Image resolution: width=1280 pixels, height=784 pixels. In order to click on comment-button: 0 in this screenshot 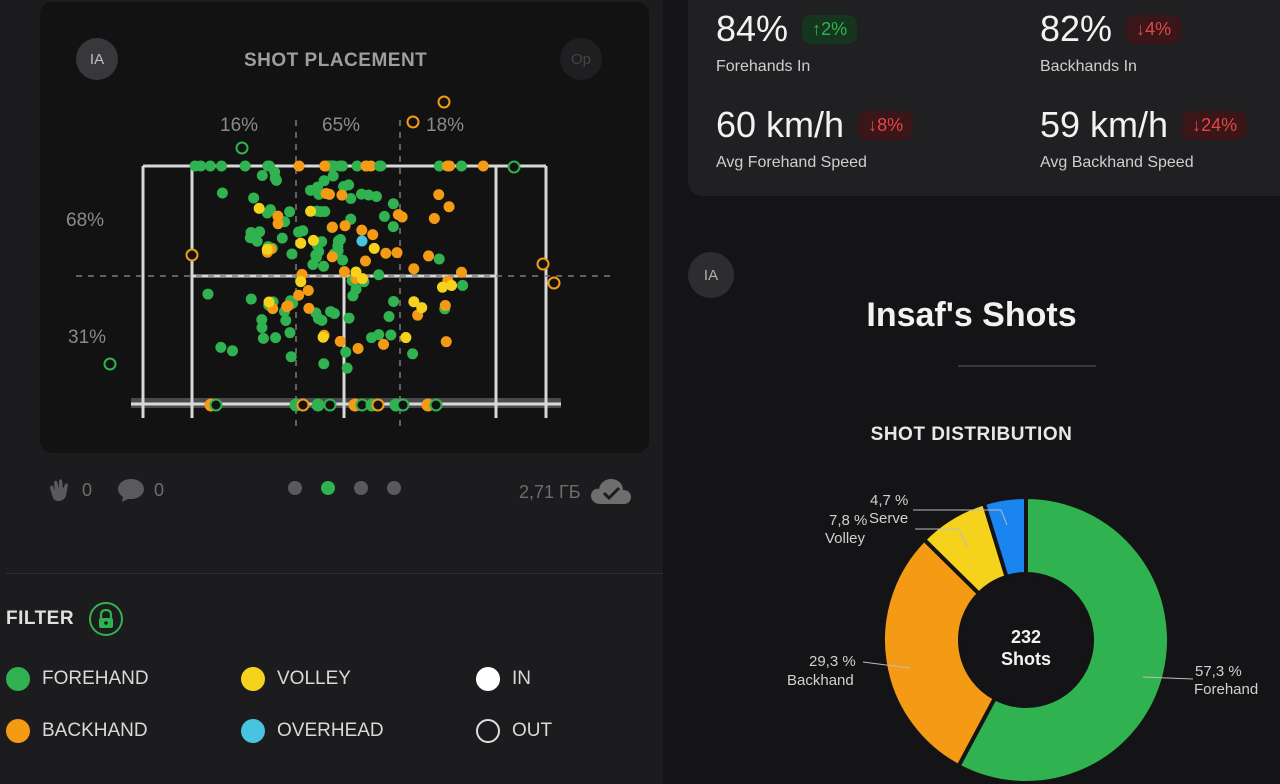, I will do `click(140, 490)`.